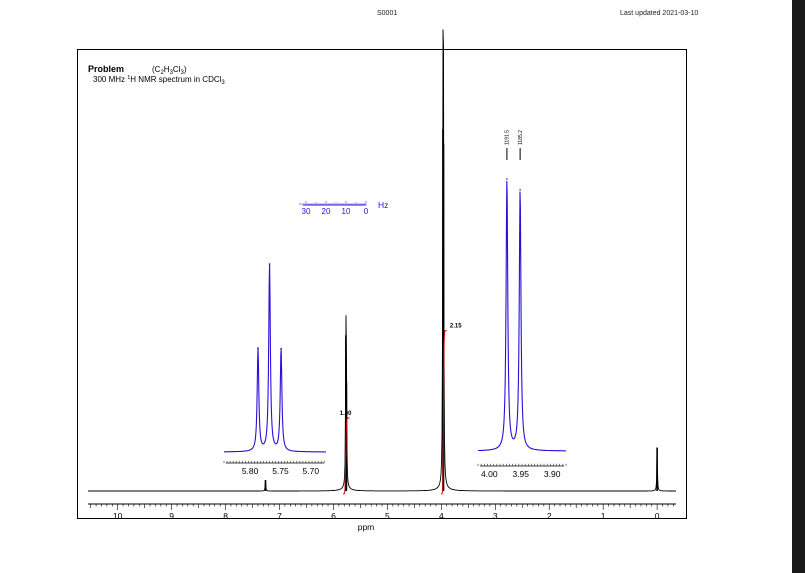 The width and height of the screenshot is (805, 573). I want to click on hz-tick-label: 20, so click(326, 211).